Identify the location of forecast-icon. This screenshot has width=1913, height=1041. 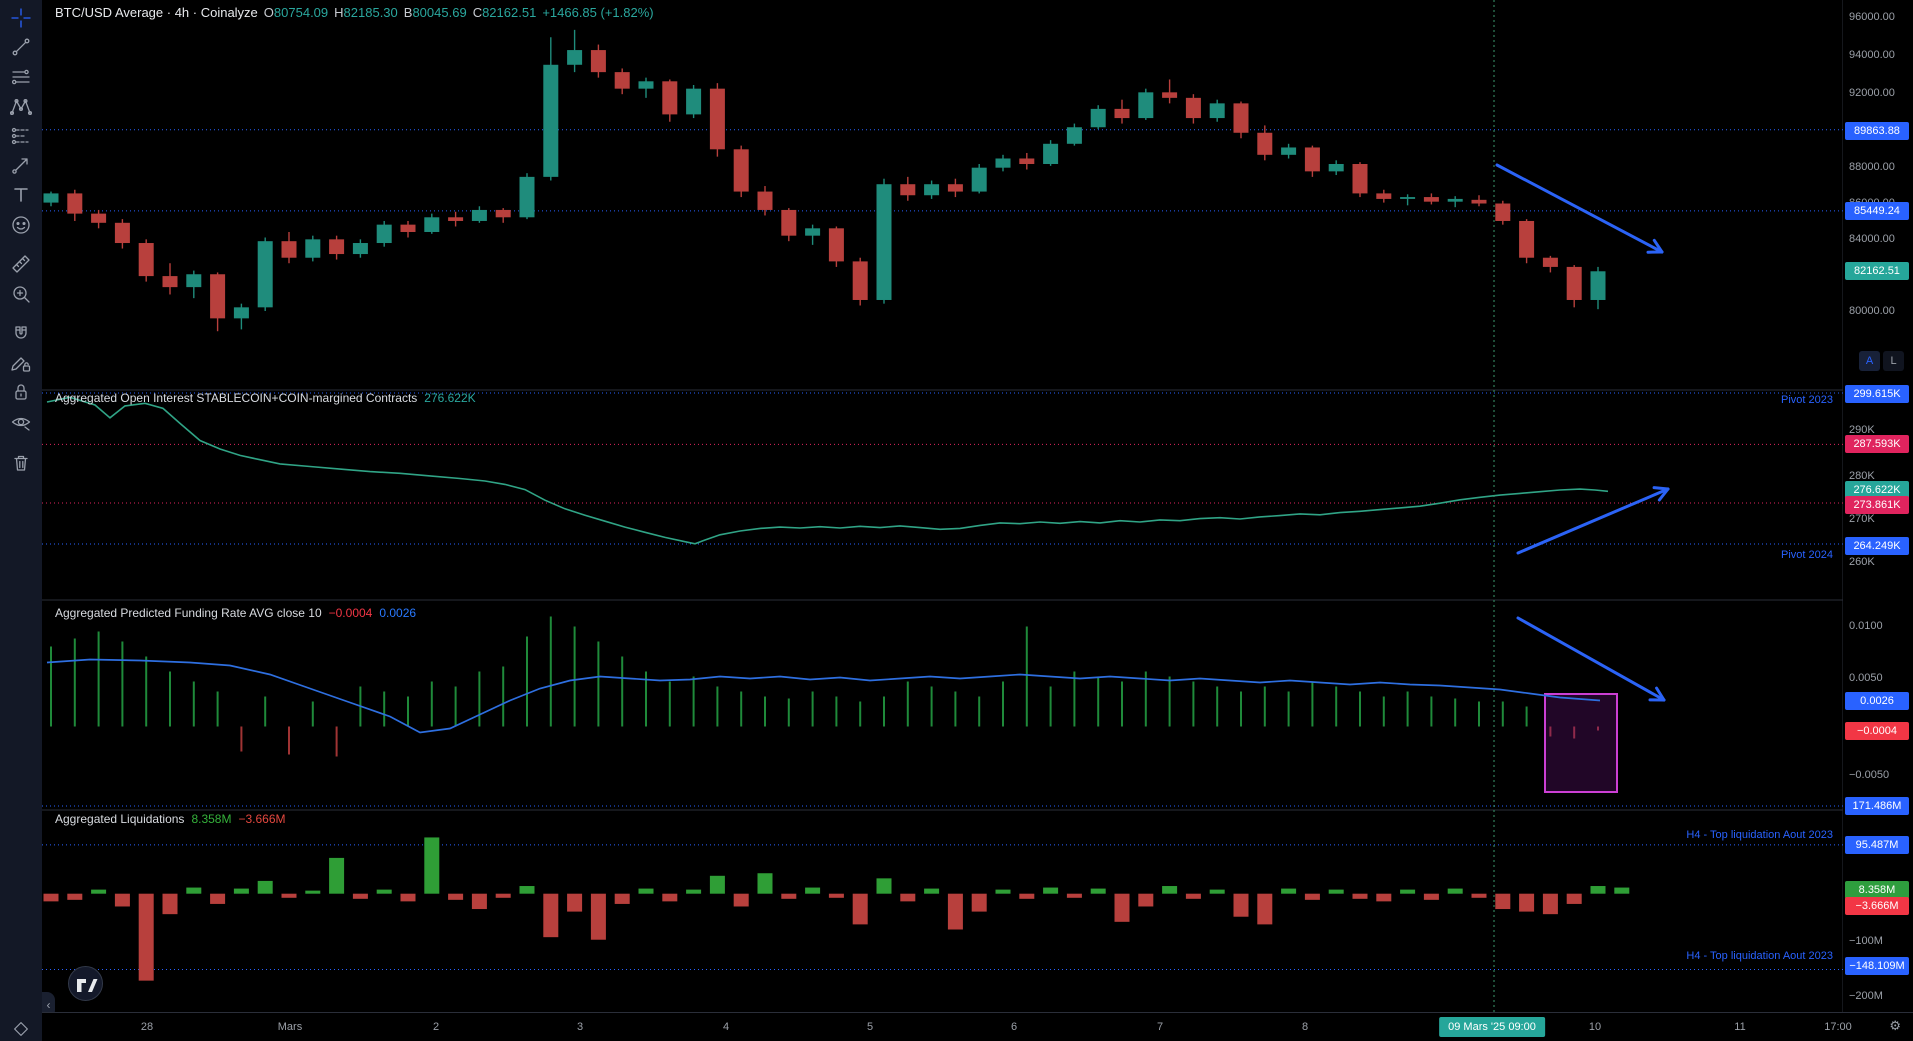
(21, 136).